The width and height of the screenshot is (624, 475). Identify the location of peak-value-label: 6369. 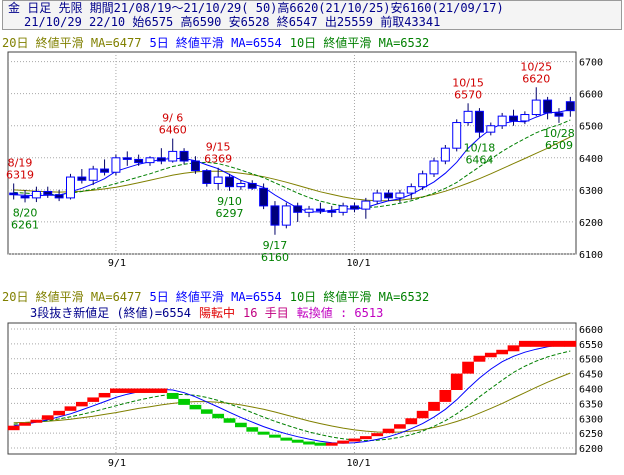
(218, 159).